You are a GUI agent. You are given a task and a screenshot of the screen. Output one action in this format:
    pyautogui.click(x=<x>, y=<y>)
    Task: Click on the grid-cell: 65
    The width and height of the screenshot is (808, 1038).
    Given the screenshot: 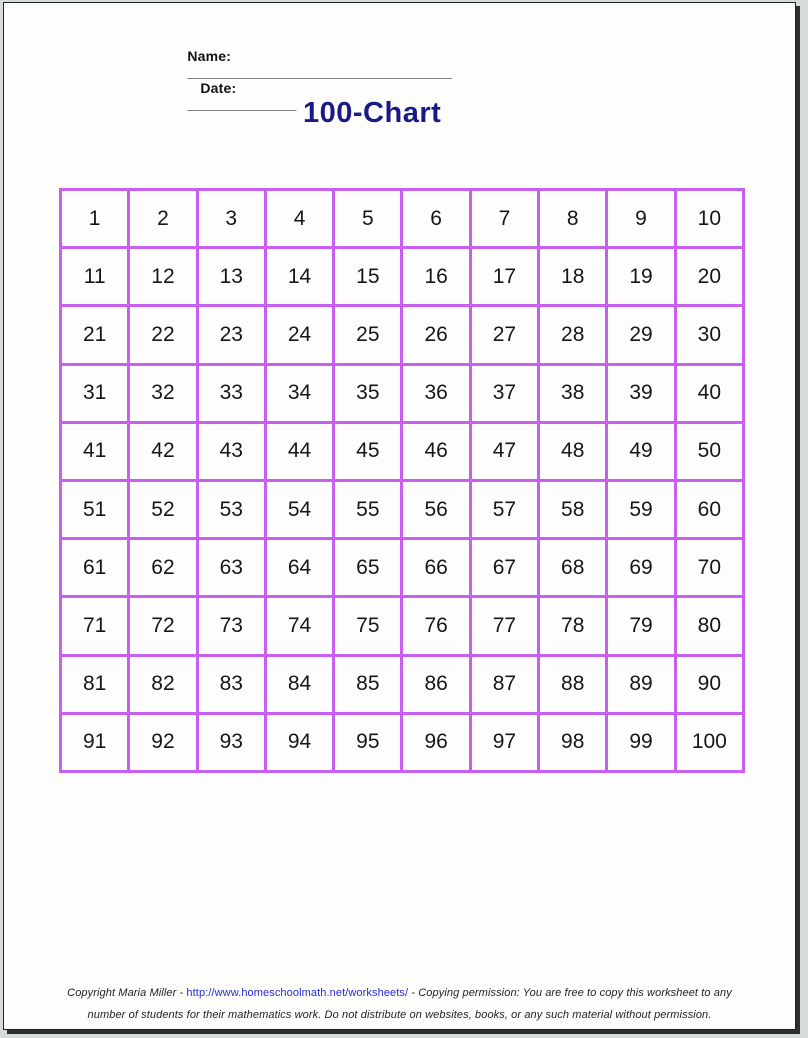 What is the action you would take?
    pyautogui.click(x=368, y=568)
    